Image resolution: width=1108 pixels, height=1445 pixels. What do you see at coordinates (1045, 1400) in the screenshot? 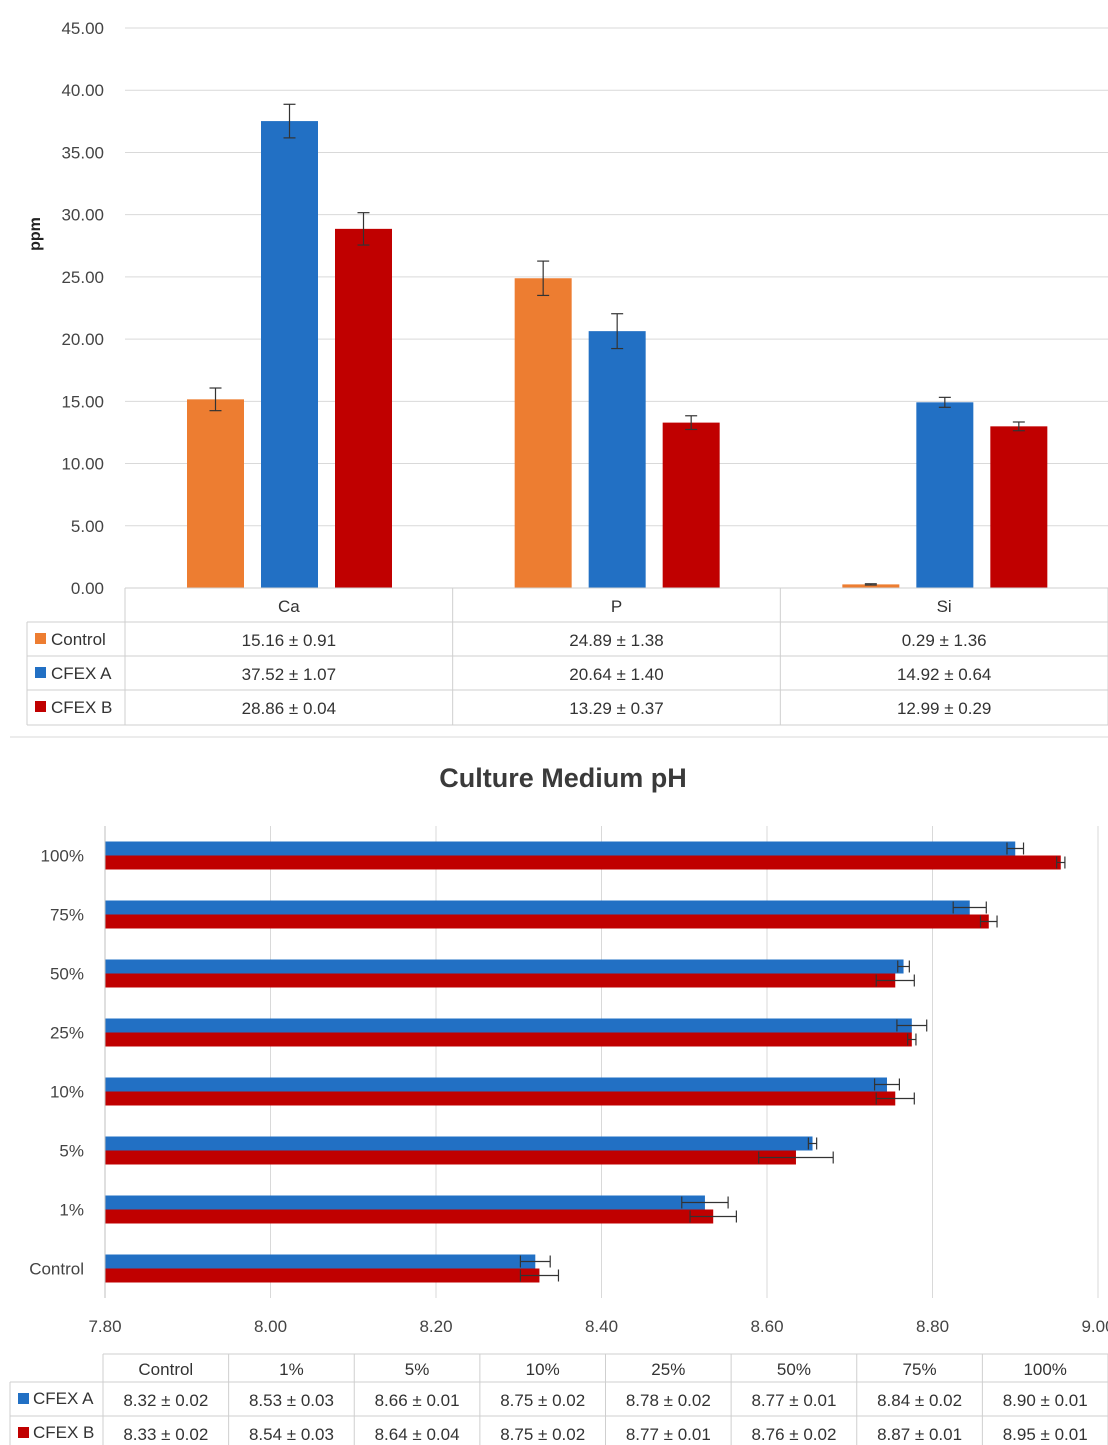
I see `data-label: 8.90 ± 0.01` at bounding box center [1045, 1400].